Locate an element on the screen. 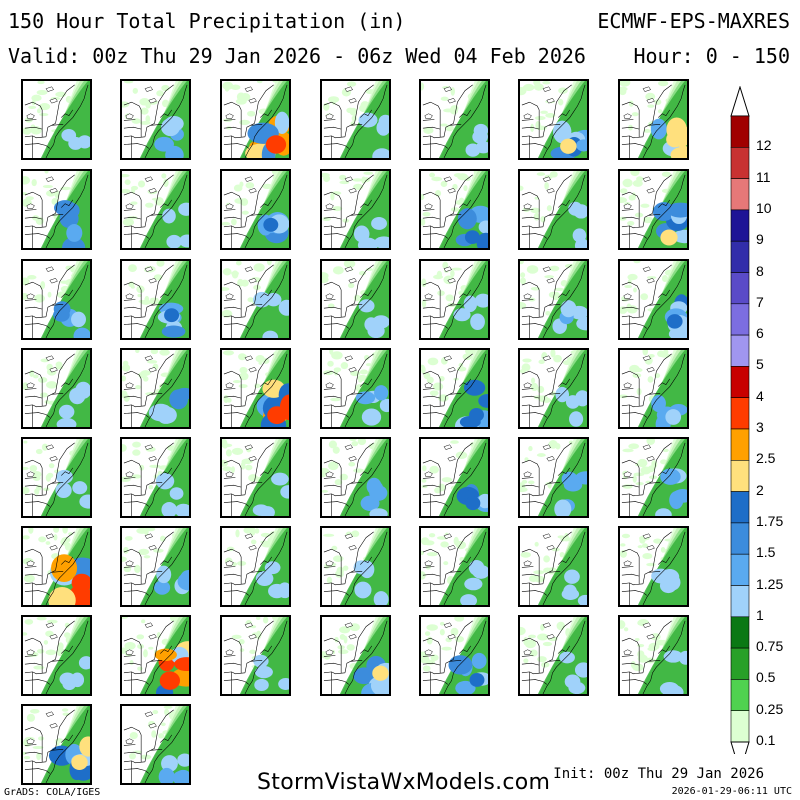 The height and width of the screenshot is (800, 800). forecast-hour-range: Hour: 0 - 150 is located at coordinates (711, 56).